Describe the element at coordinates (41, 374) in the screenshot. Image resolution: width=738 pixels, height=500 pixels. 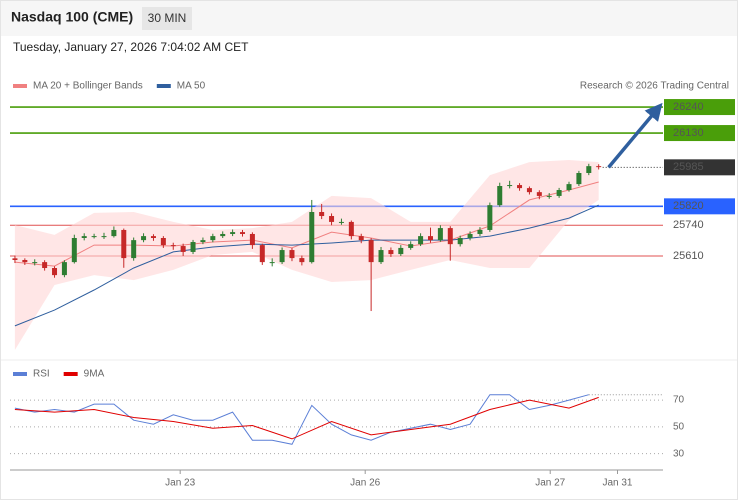
I see `legend-label: RSI` at that location.